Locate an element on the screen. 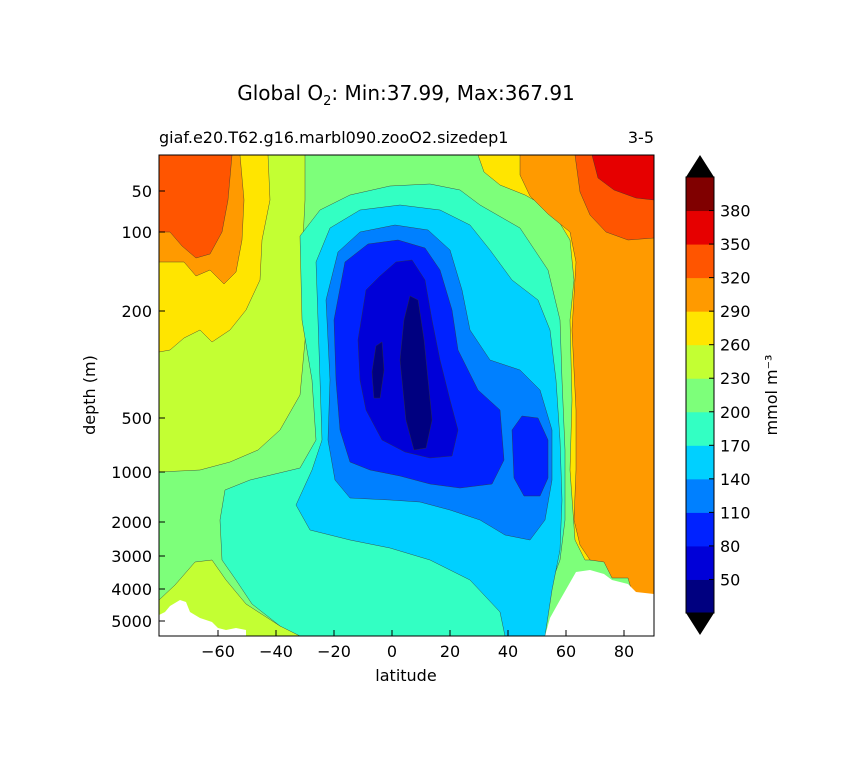 The height and width of the screenshot is (770, 863). colorbar-label: mmol m⁻³ is located at coordinates (771, 395).